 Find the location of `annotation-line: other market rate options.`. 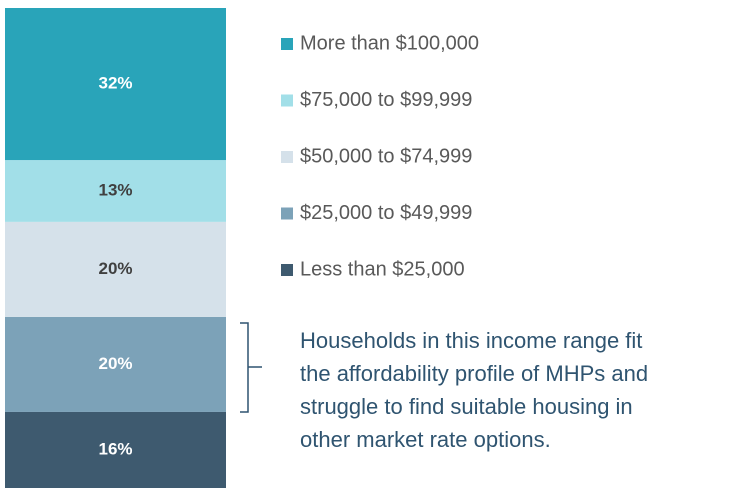

annotation-line: other market rate options. is located at coordinates (425, 439).